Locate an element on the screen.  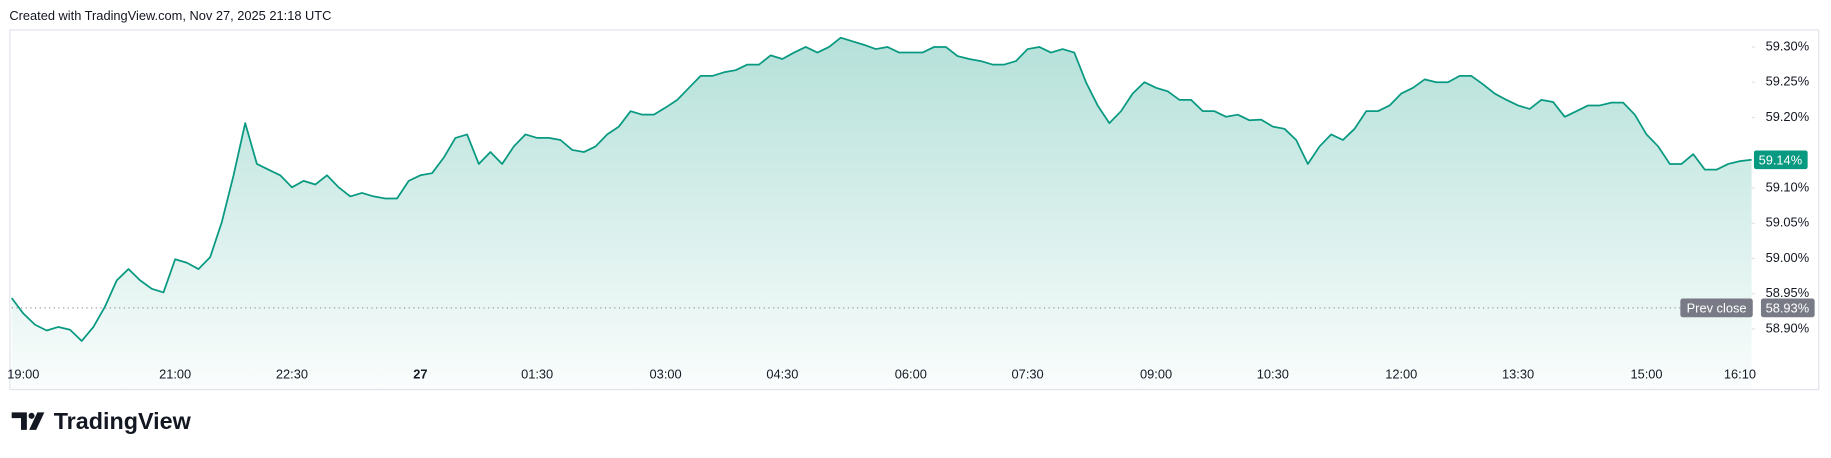
y-tick-label: 59.25% is located at coordinates (1788, 81).